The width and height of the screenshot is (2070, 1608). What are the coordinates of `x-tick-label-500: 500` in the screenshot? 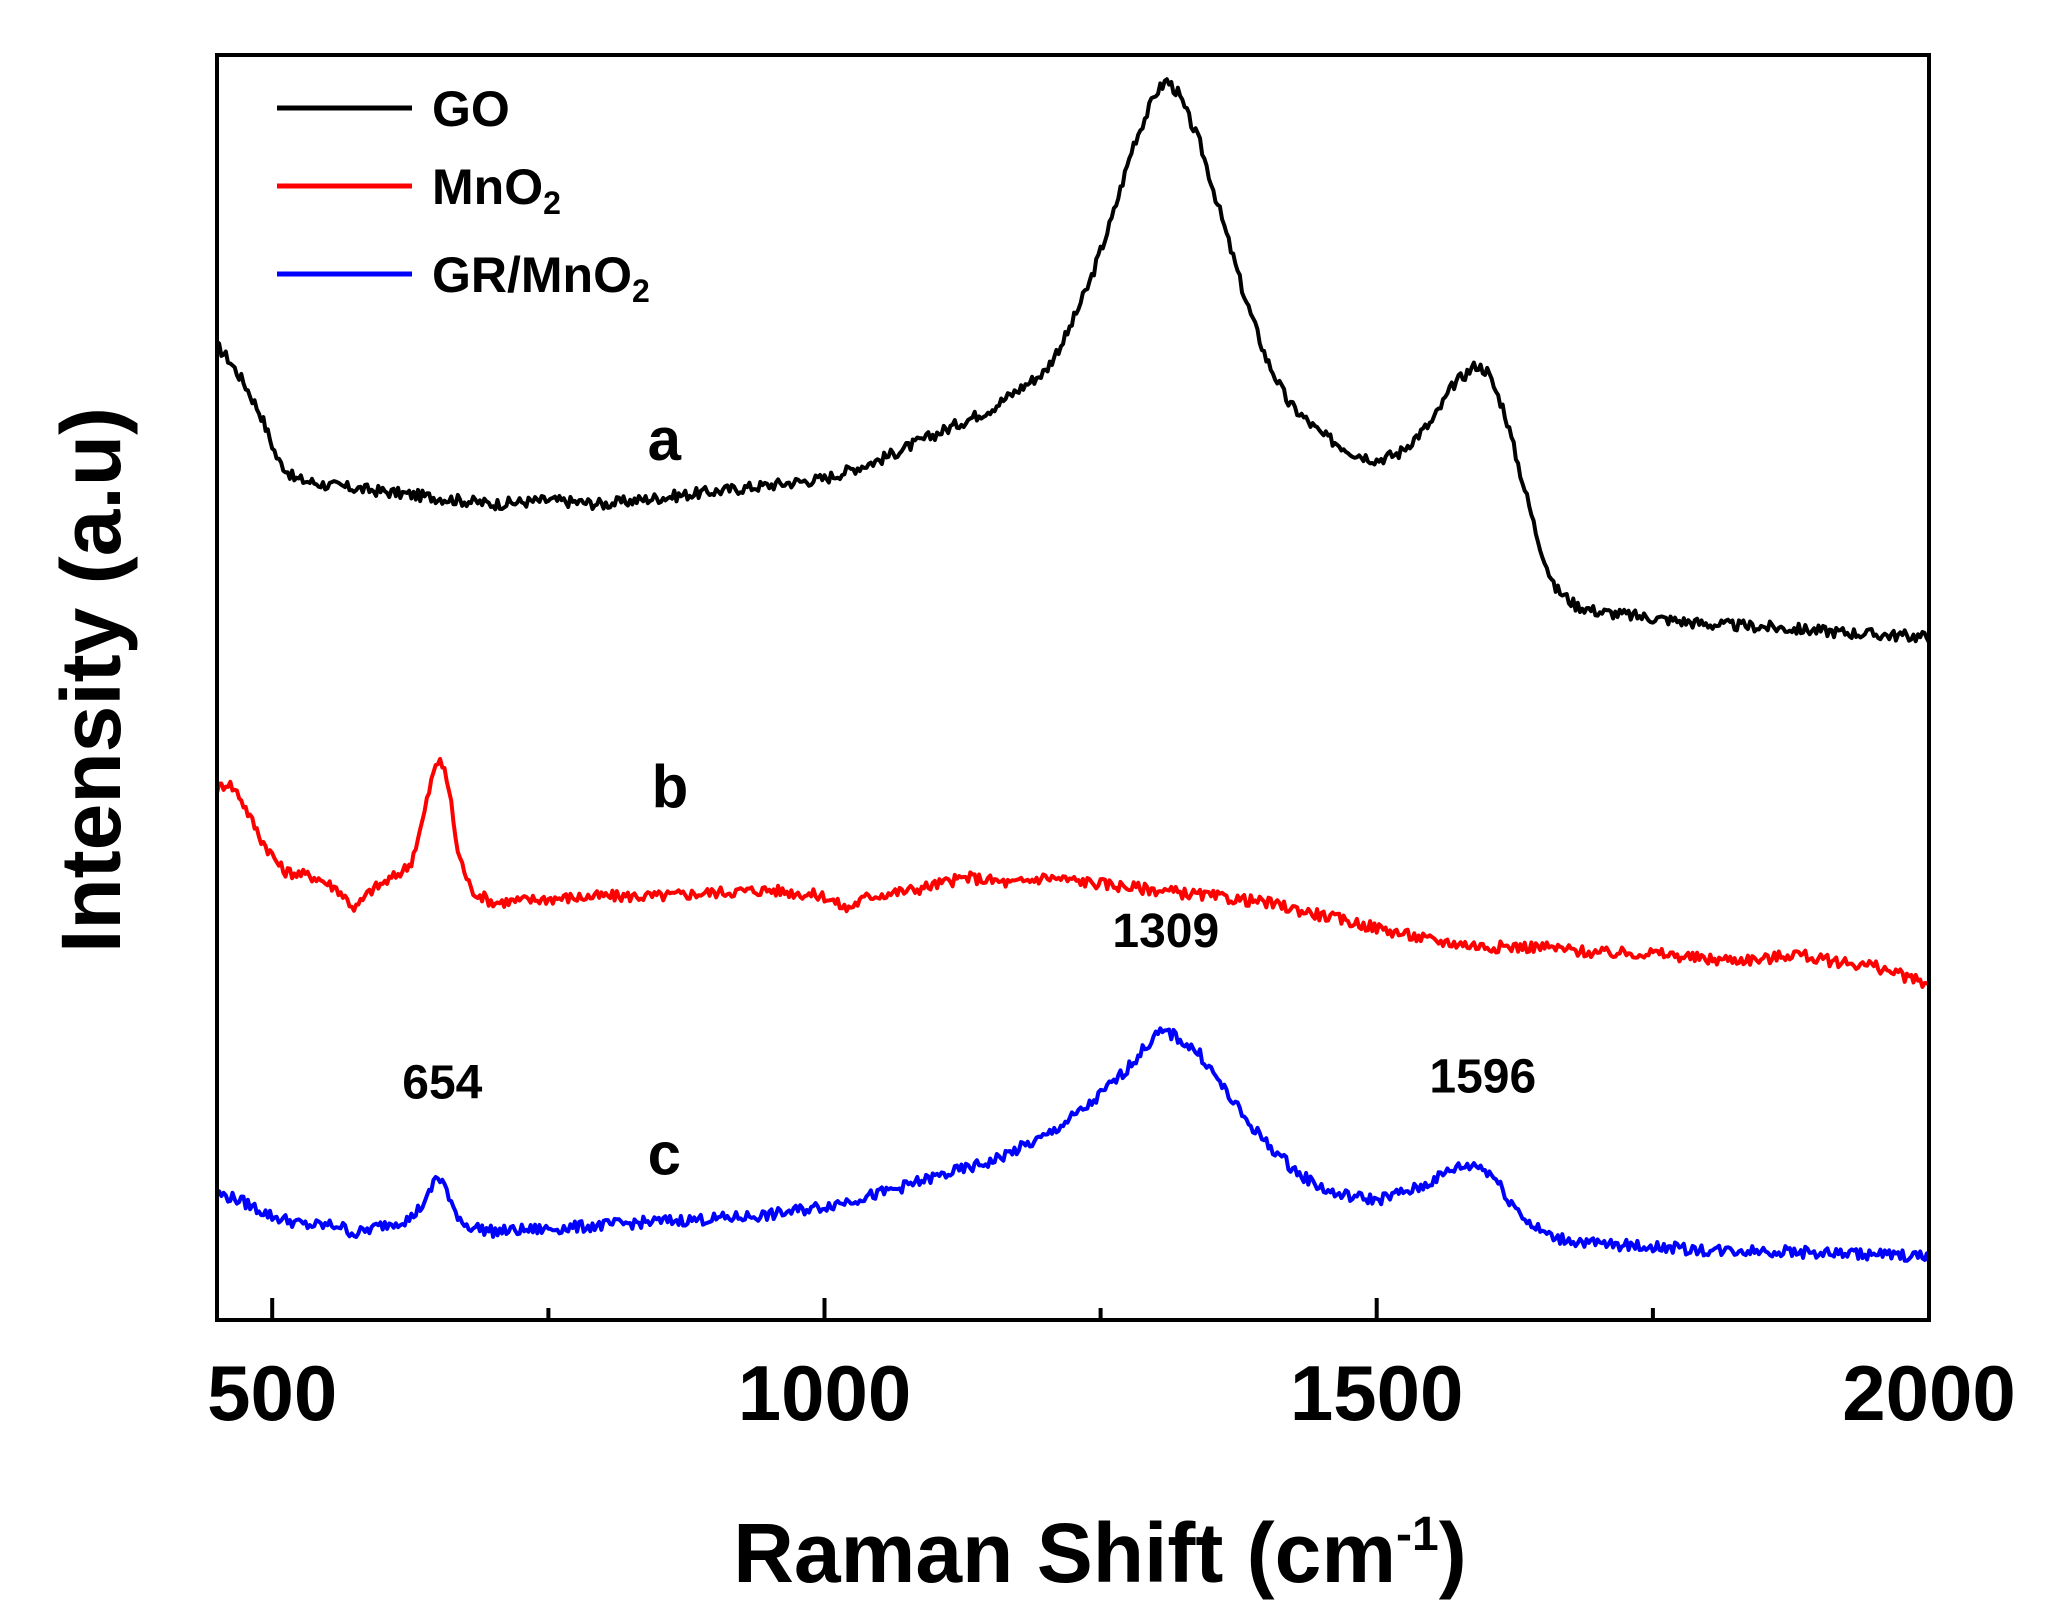 It's located at (272, 1393).